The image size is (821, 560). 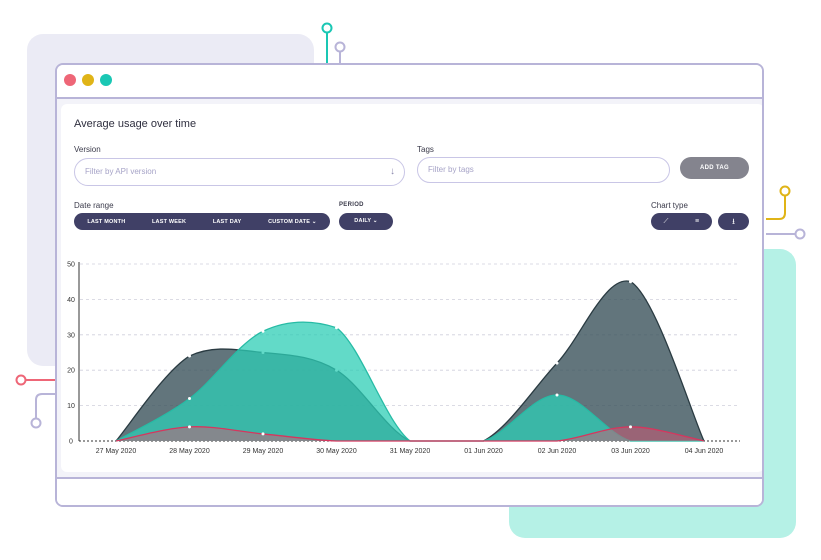 What do you see at coordinates (704, 451) in the screenshot?
I see `x-tick-label: 04 Jun 2020` at bounding box center [704, 451].